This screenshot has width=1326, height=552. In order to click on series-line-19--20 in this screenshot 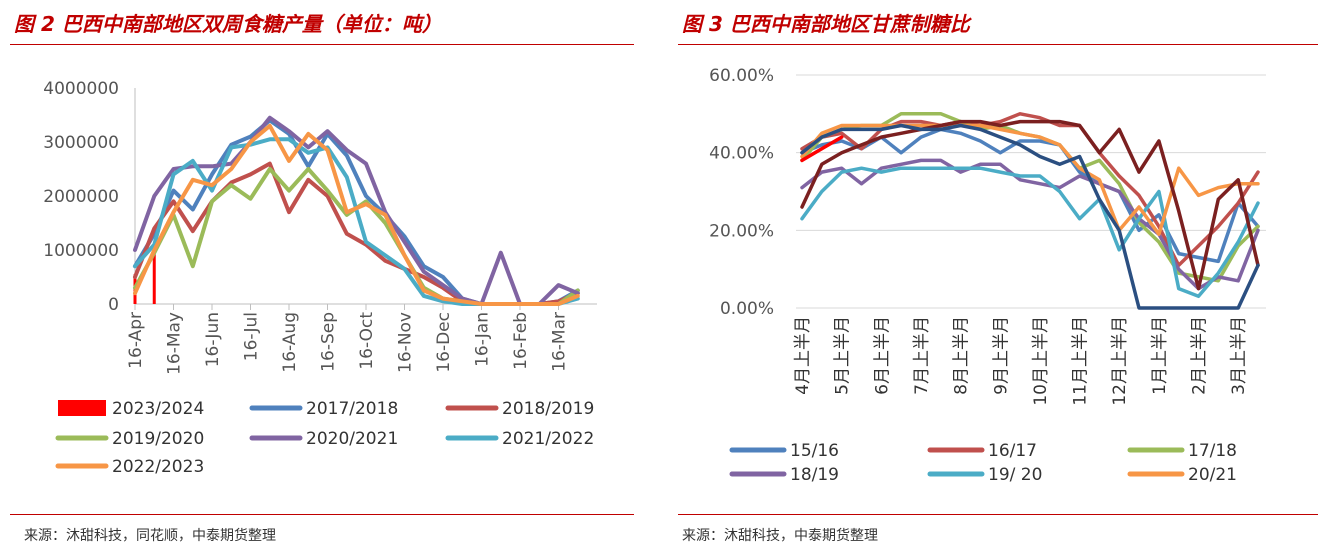, I will do `click(1030, 232)`.